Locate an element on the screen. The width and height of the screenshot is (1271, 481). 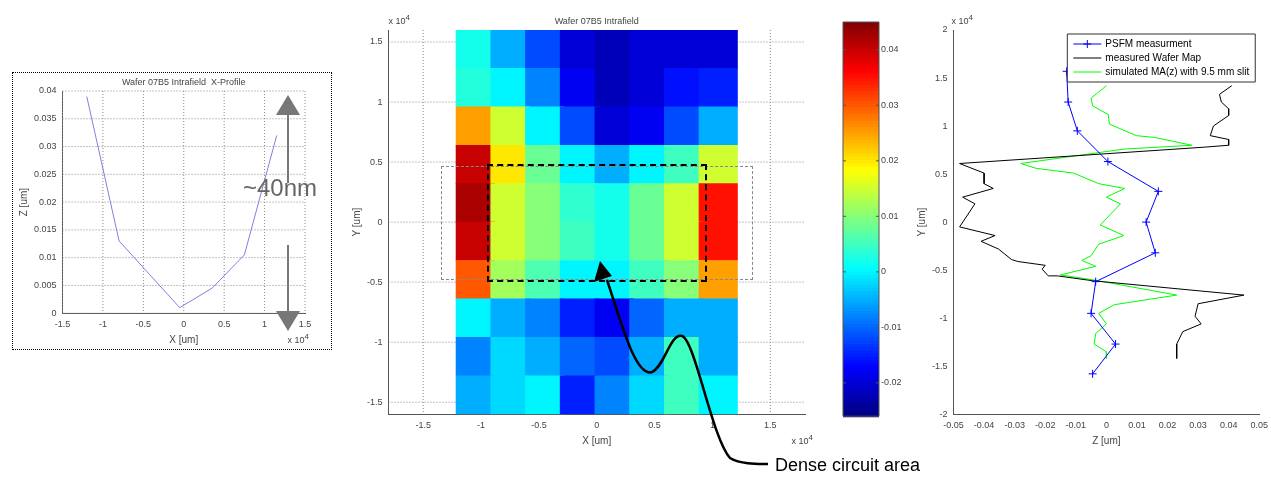
x-tick-label: -0.01 is located at coordinates (1076, 425).